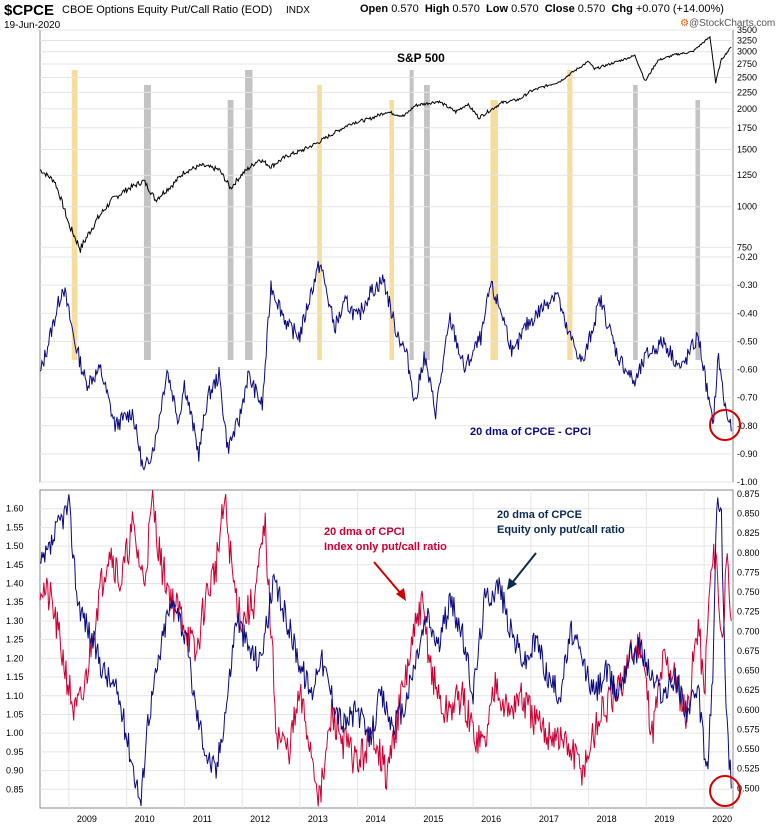  I want to click on cpce-arrowhead, so click(512, 584).